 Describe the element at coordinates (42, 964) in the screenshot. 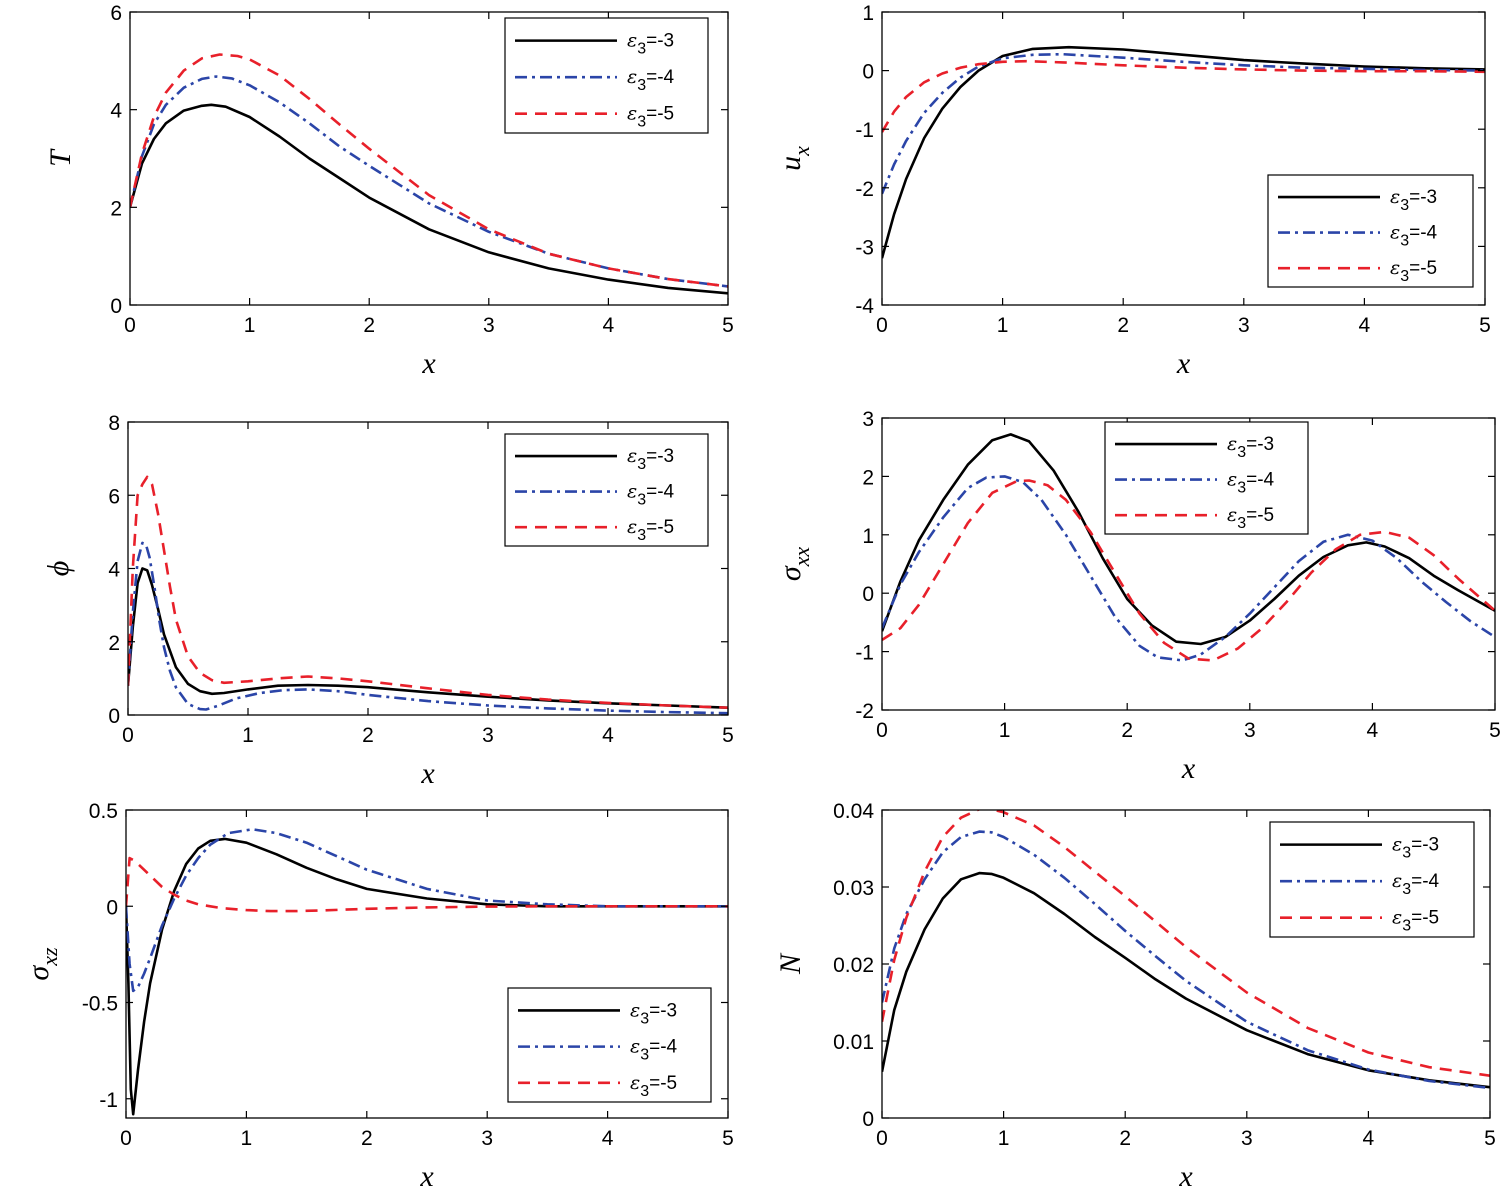

I see `y-axis-label: σxz` at that location.